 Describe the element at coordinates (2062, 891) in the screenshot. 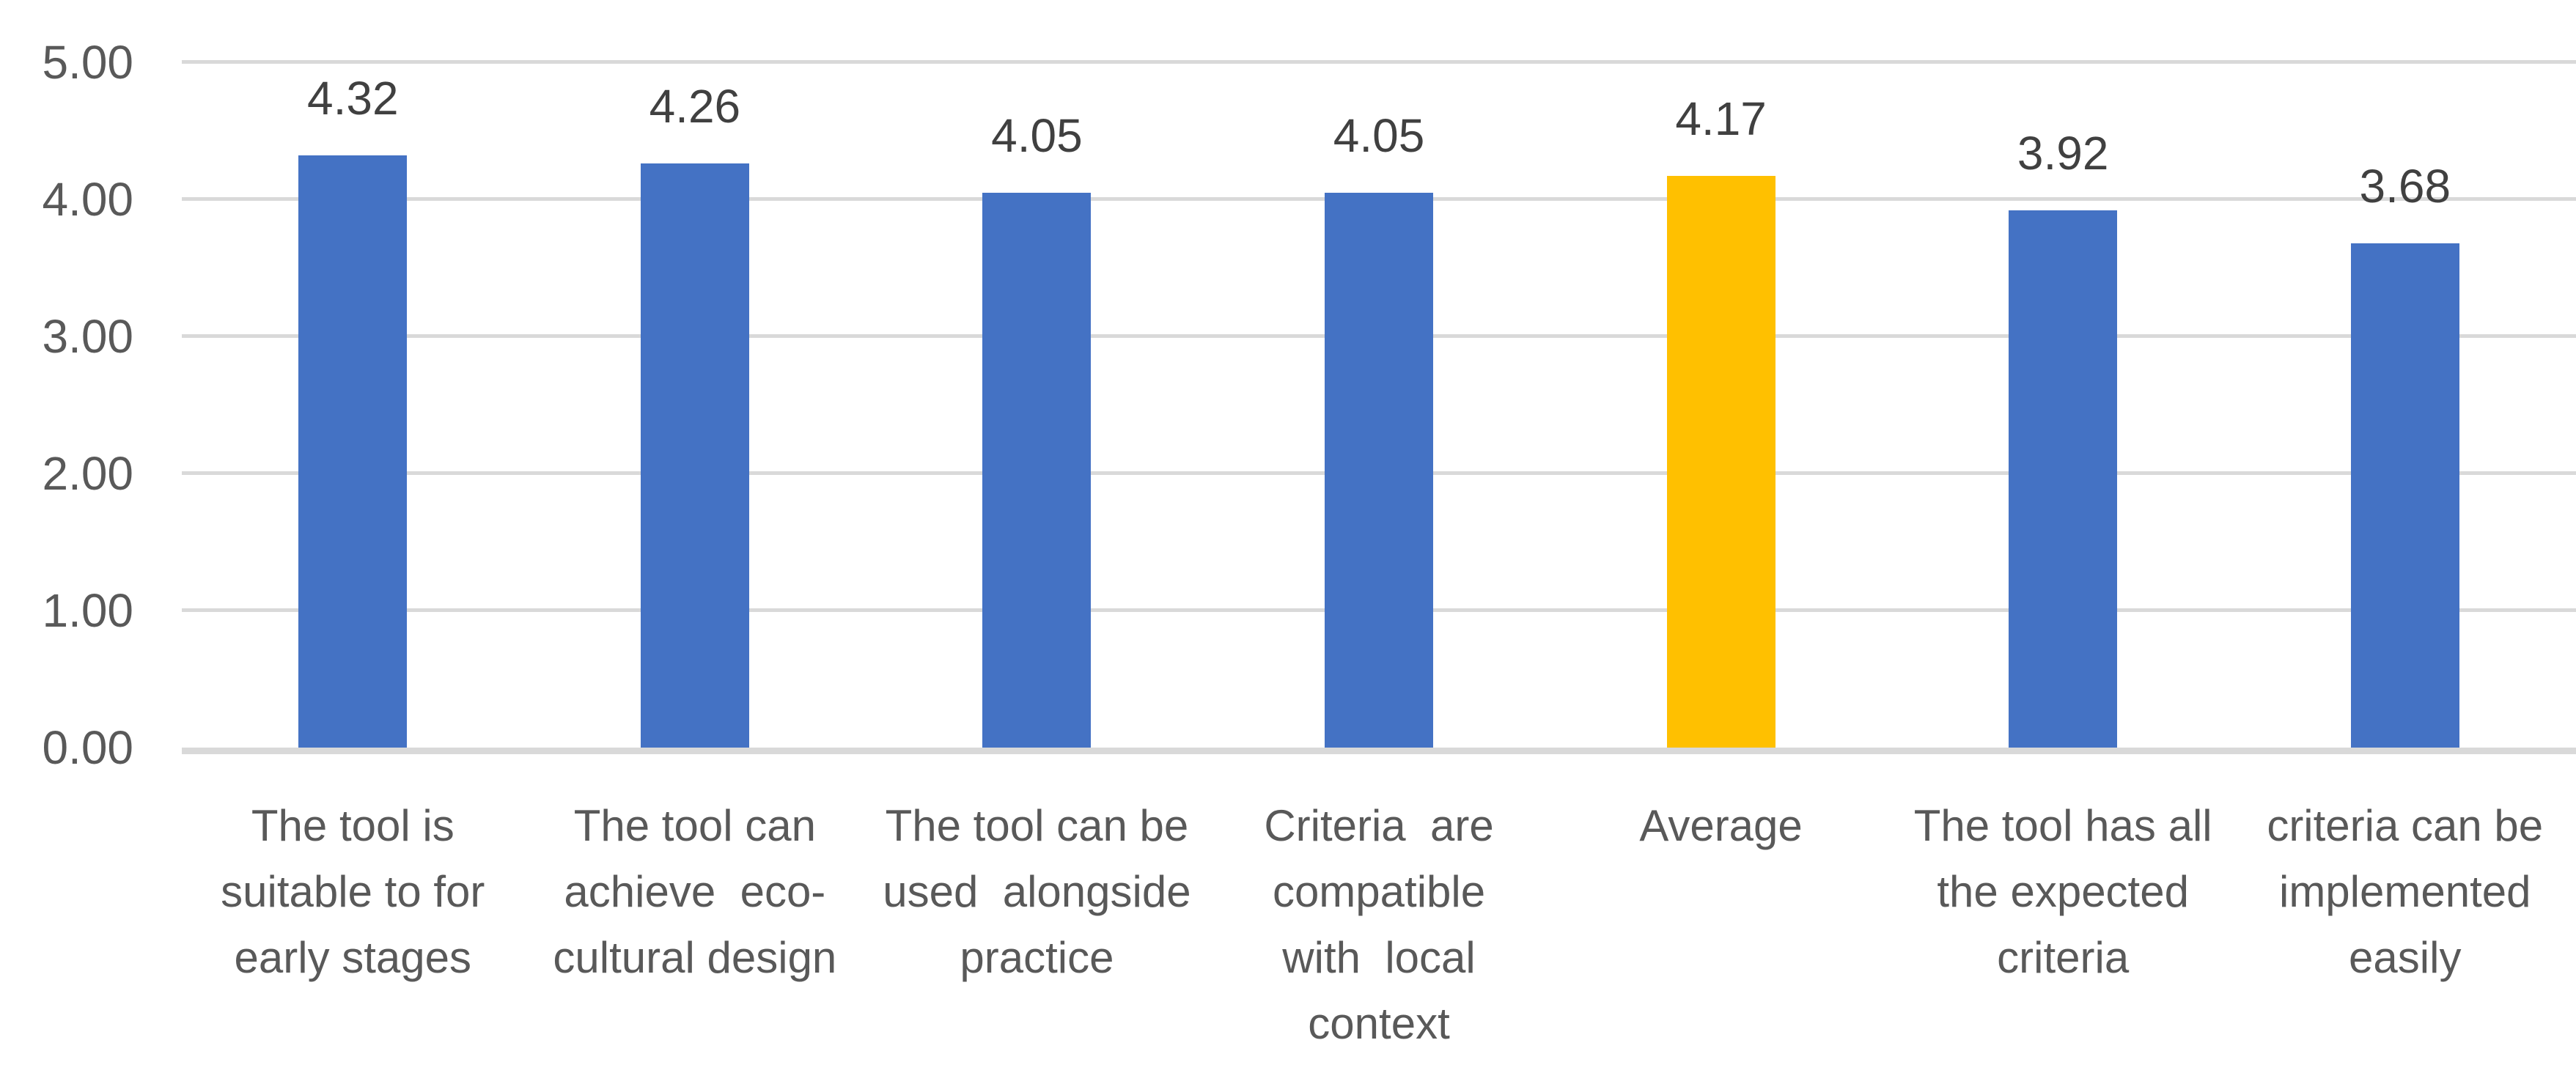

I see `x-category-label: The tool has all the expected criteria` at that location.